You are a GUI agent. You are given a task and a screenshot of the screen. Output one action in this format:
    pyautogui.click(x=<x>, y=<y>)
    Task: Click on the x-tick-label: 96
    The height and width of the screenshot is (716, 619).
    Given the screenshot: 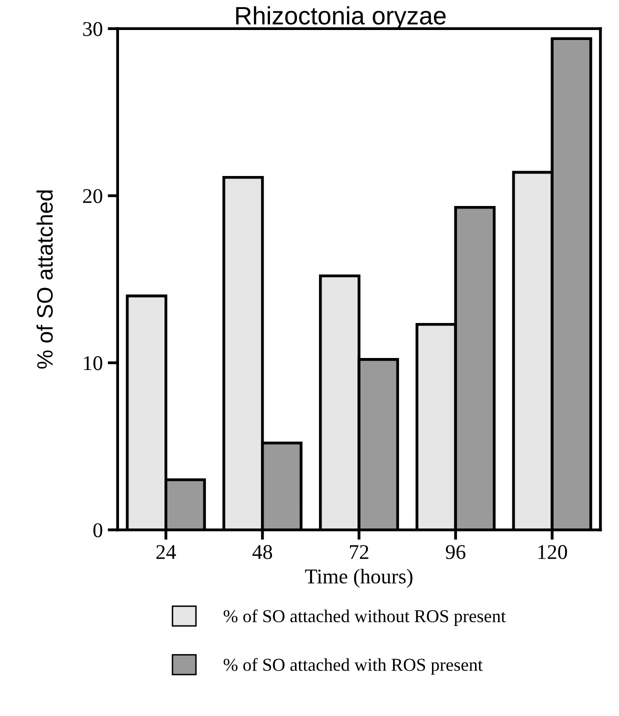 What is the action you would take?
    pyautogui.click(x=456, y=552)
    